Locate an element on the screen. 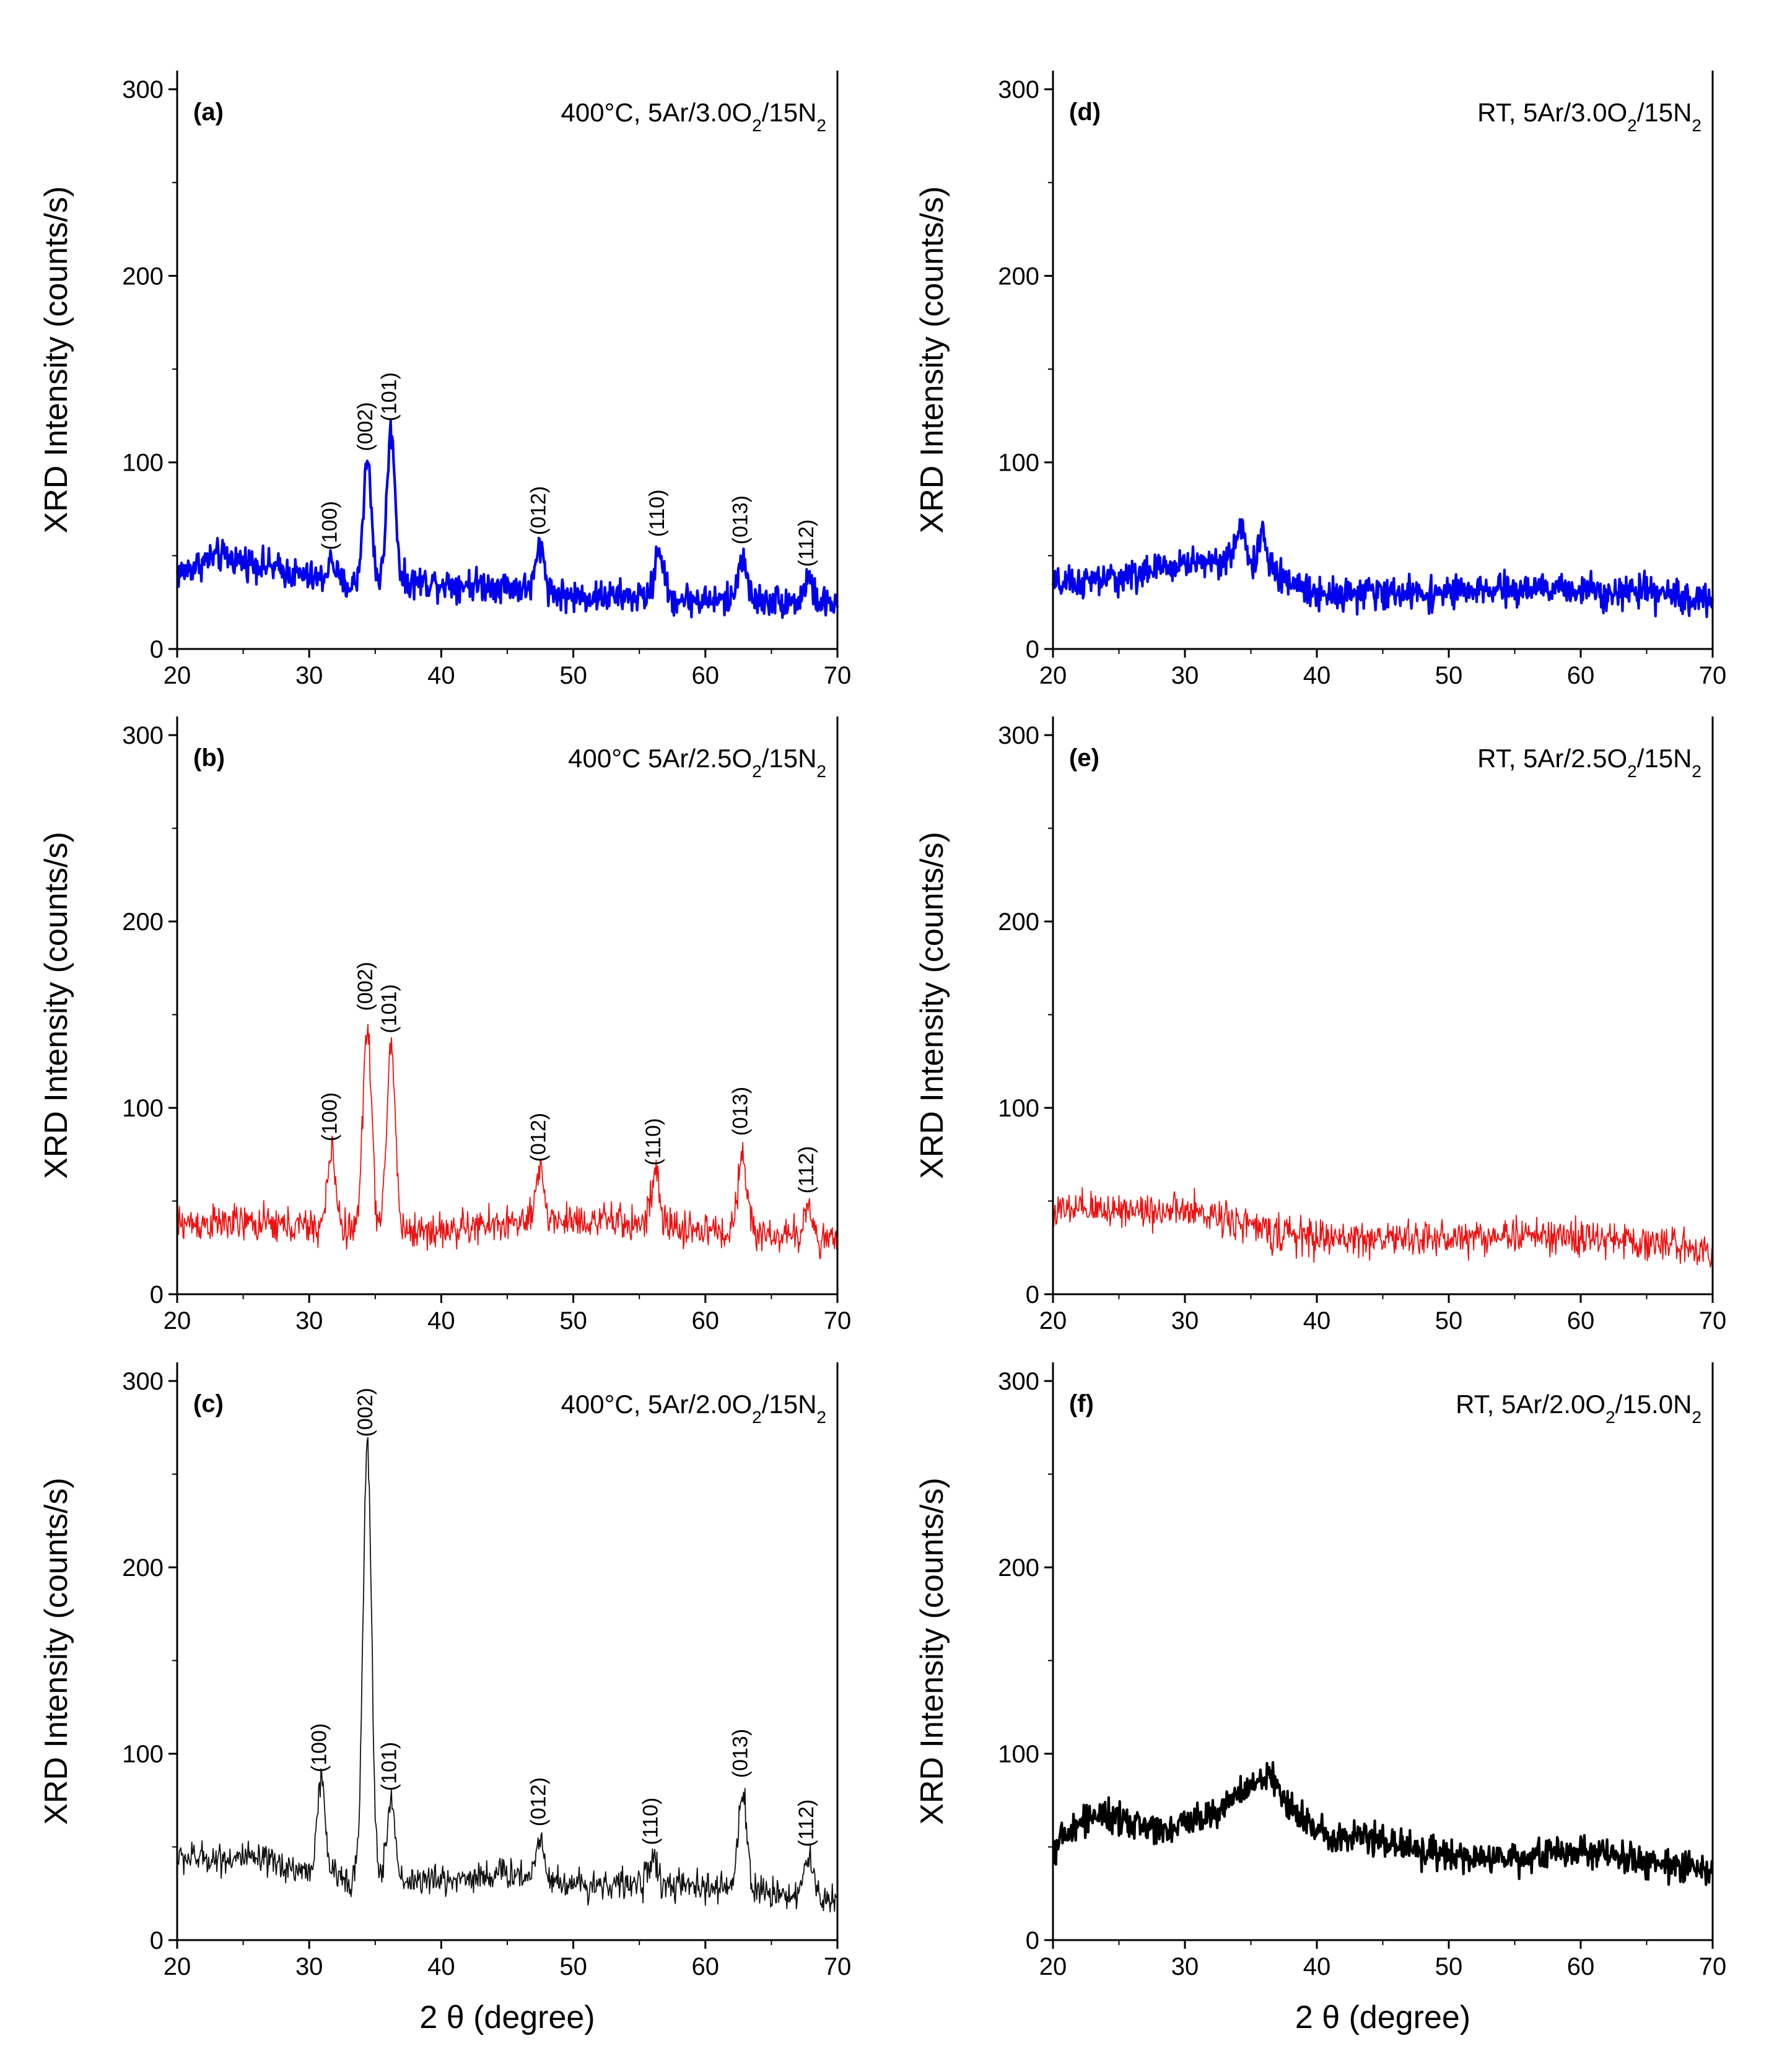  series-line-c is located at coordinates (508, 1675).